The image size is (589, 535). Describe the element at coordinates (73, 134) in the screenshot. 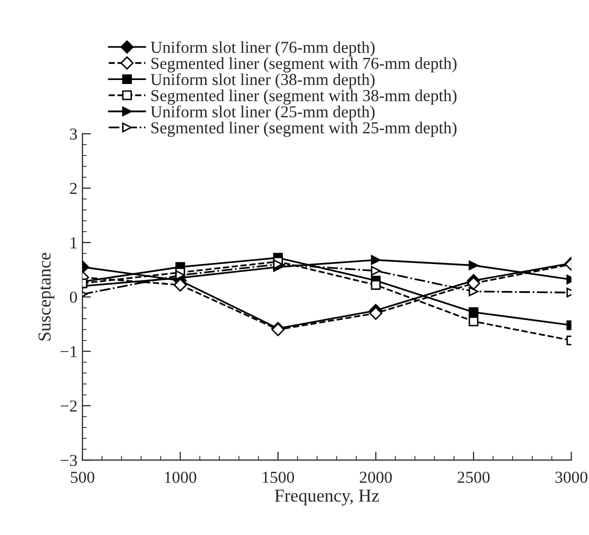

I see `y-tick-label: 3` at that location.